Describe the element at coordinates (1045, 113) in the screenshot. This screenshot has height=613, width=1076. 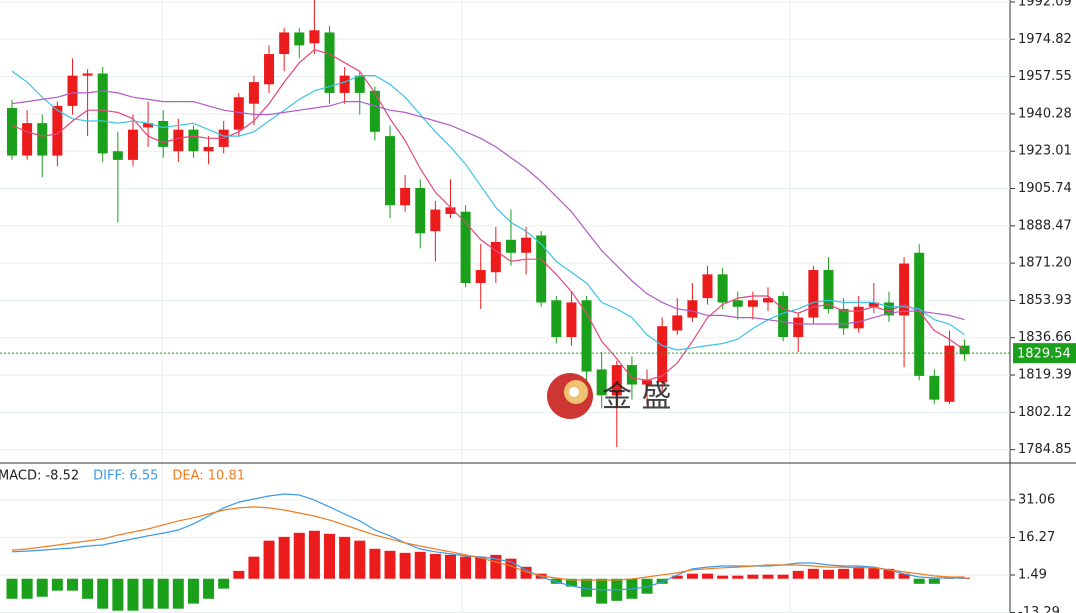
I see `y-tick-label: 1940.28` at that location.